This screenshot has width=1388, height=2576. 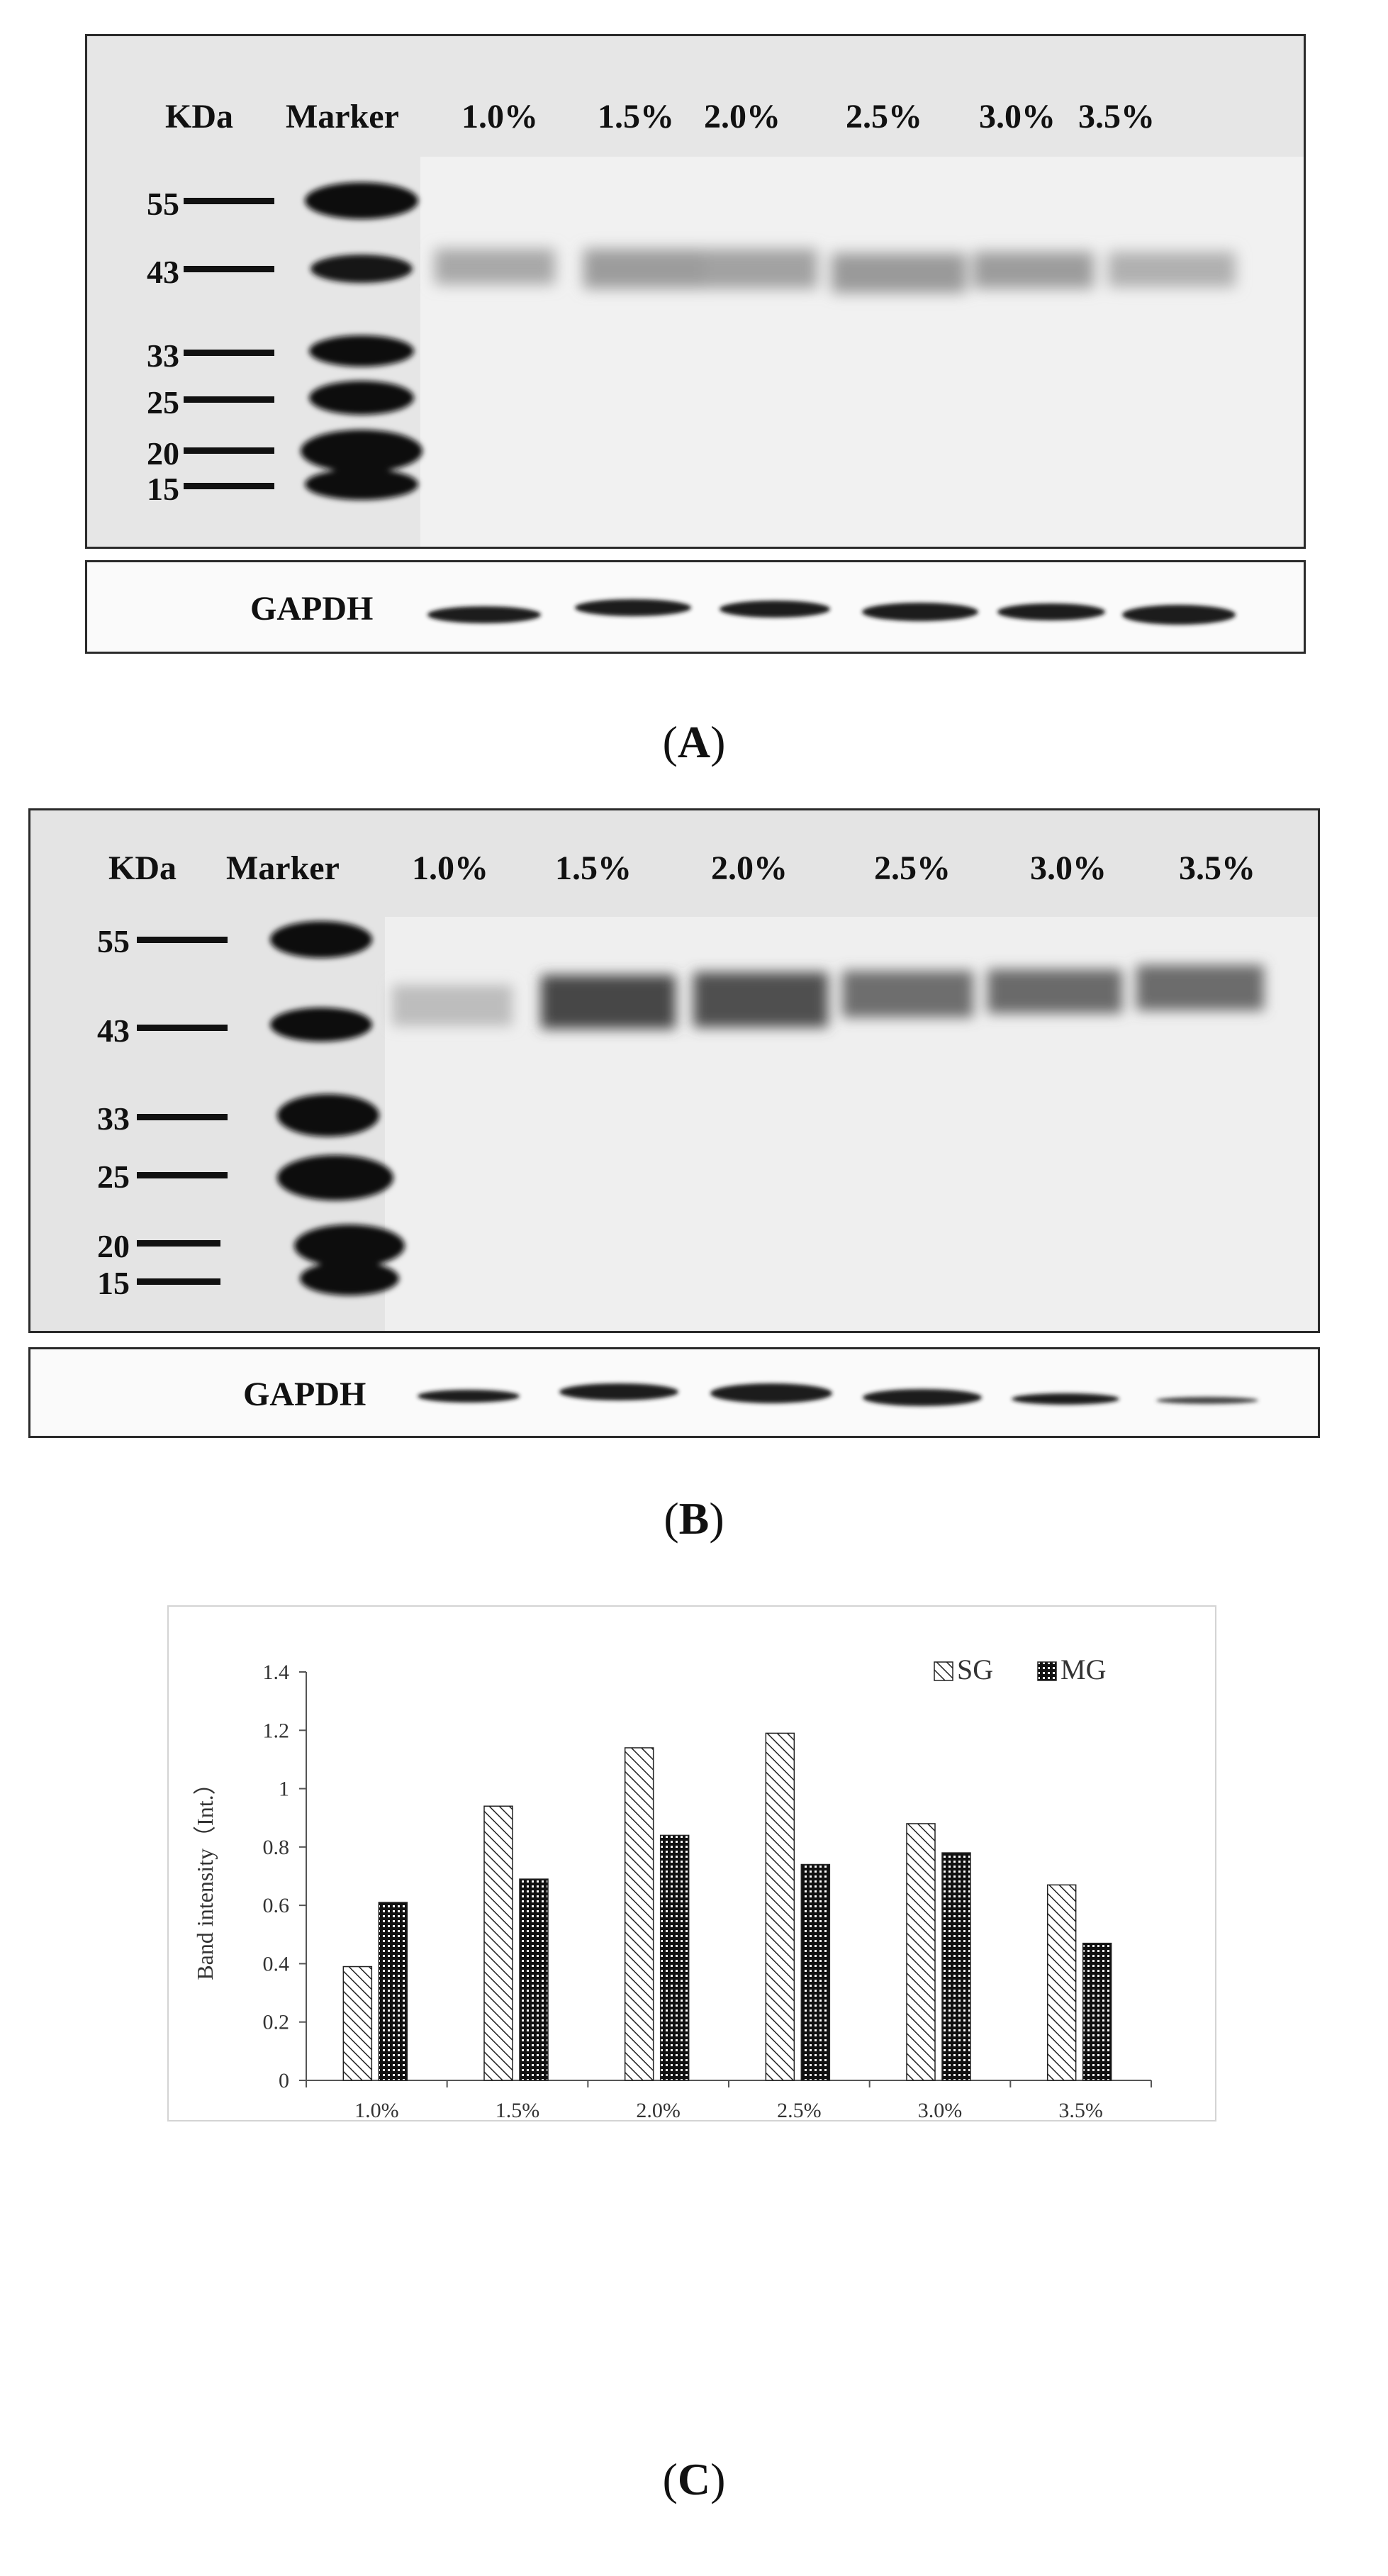 I want to click on legend-swatch-sg, so click(x=943, y=1671).